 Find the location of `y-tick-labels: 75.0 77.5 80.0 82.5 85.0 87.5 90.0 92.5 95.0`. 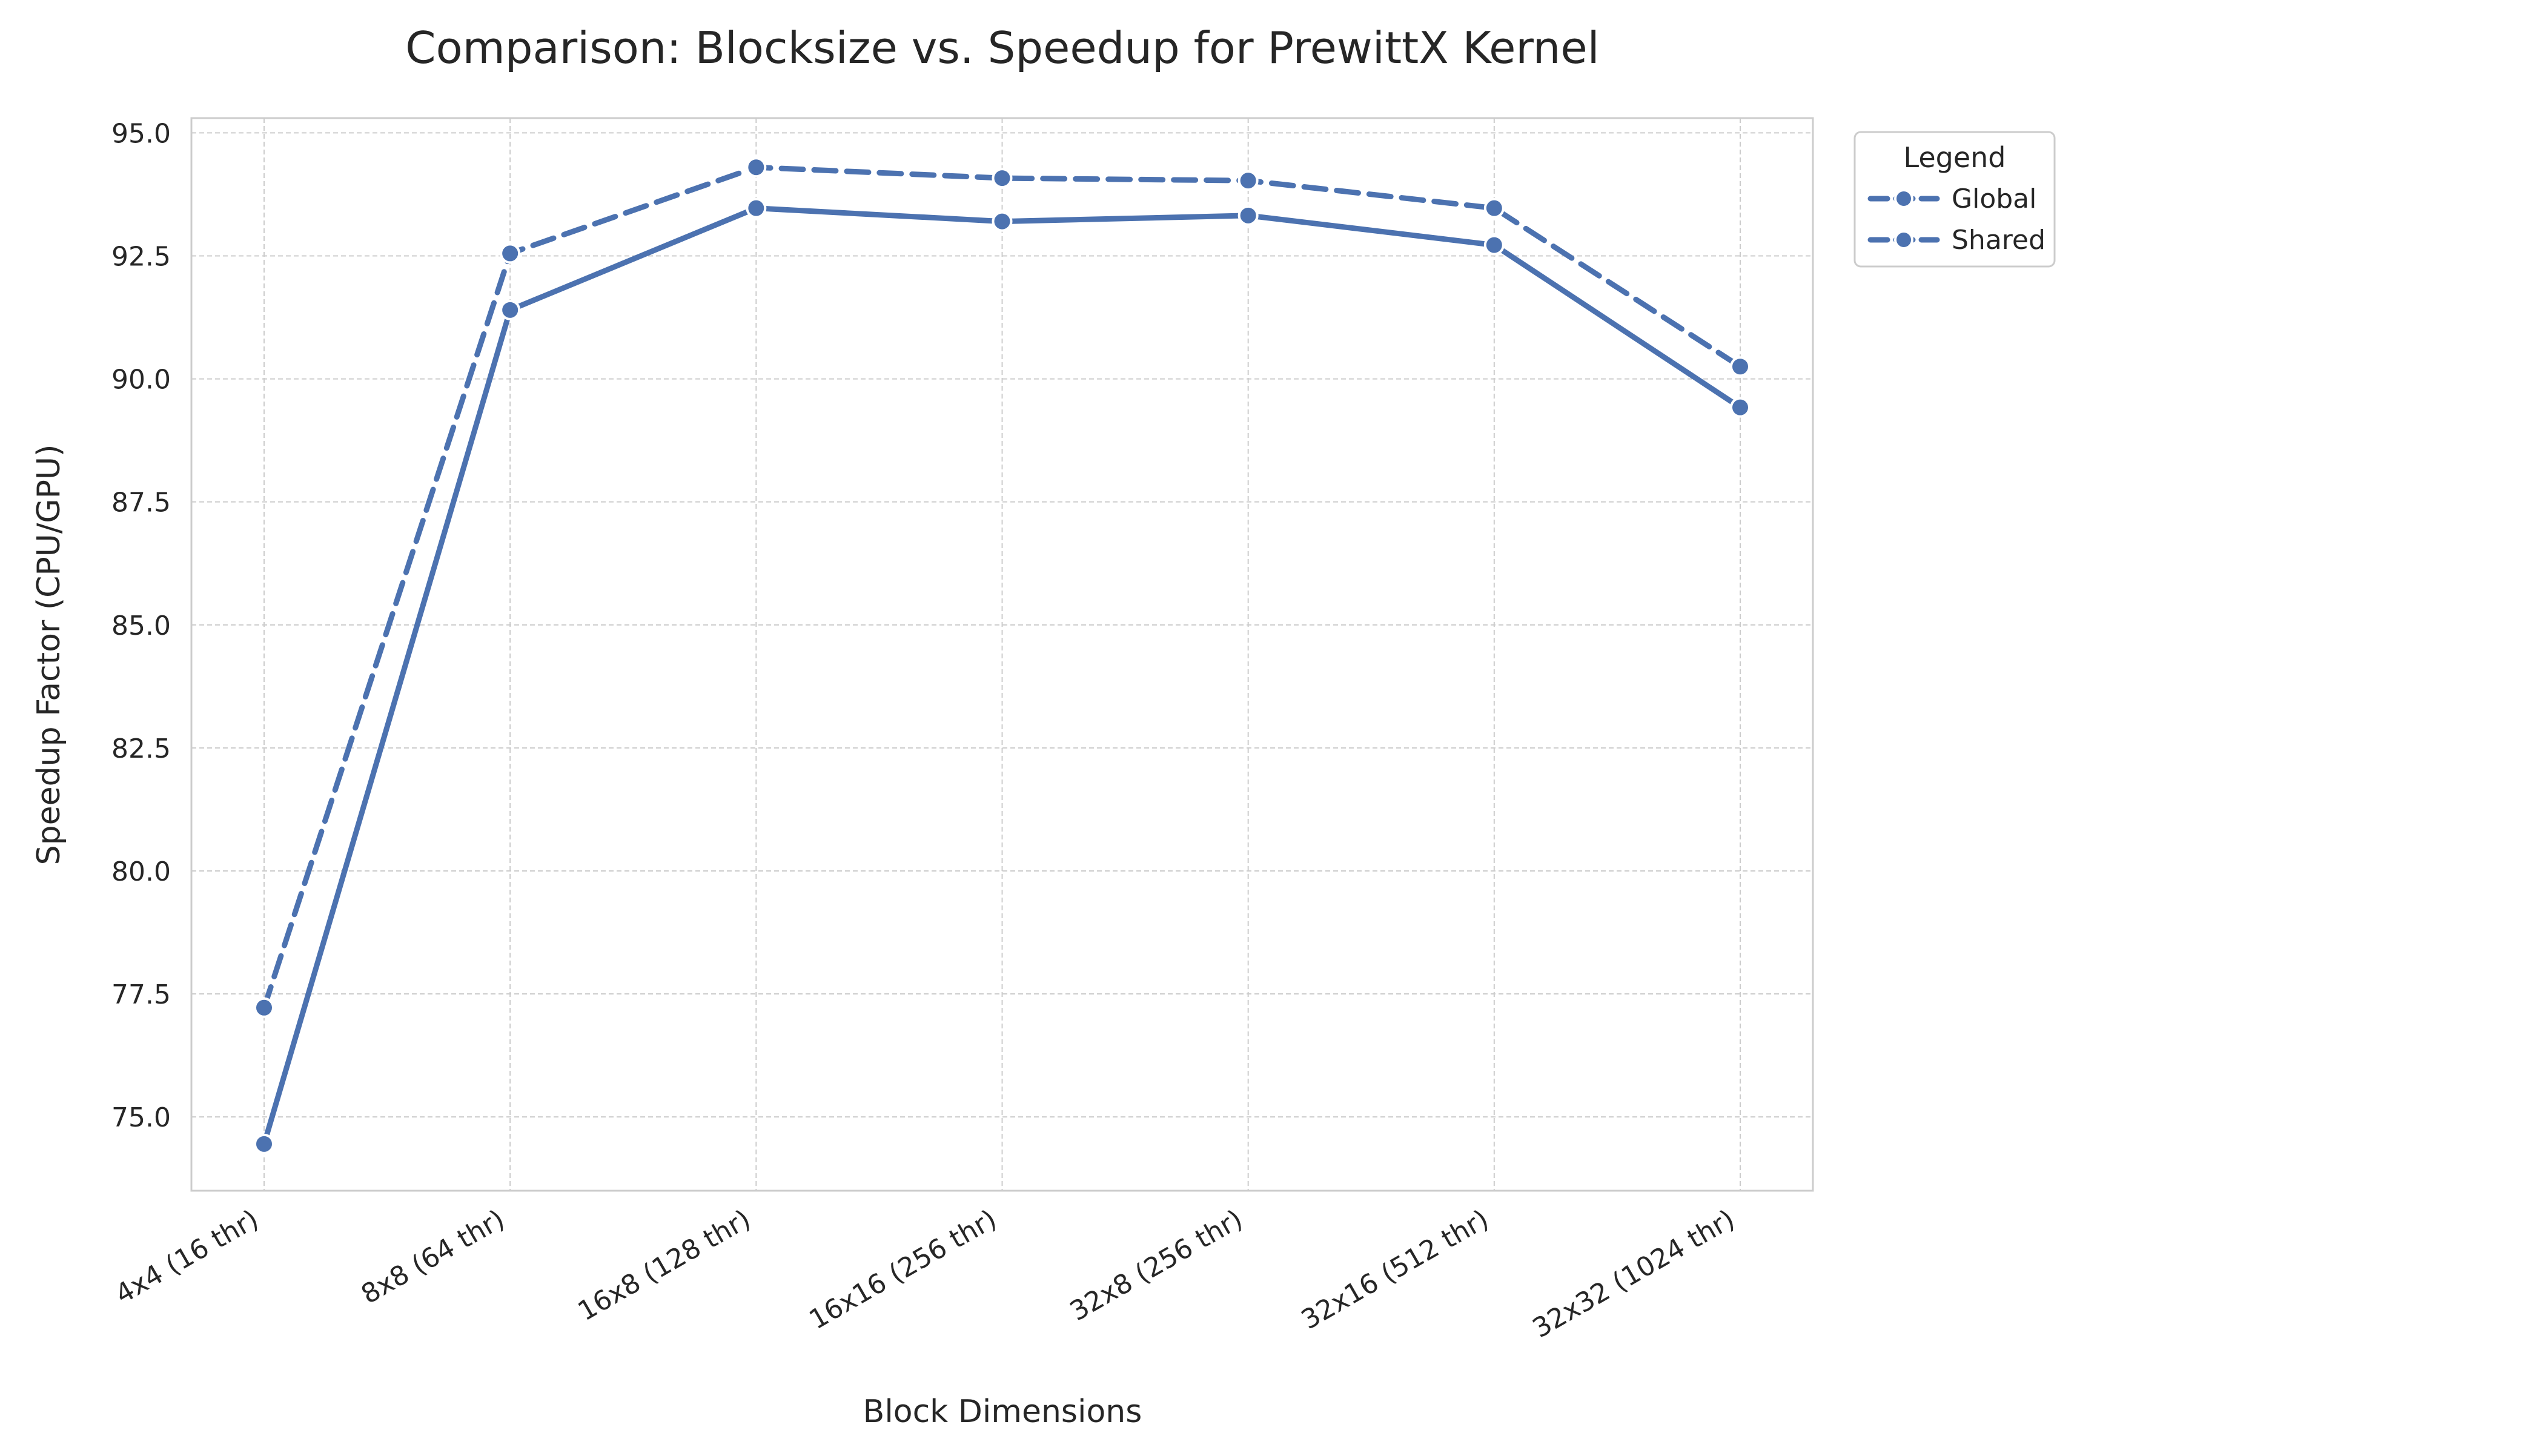

y-tick-labels: 75.0 77.5 80.0 82.5 85.0 87.5 90.0 92.5 95.0 is located at coordinates (141, 625).